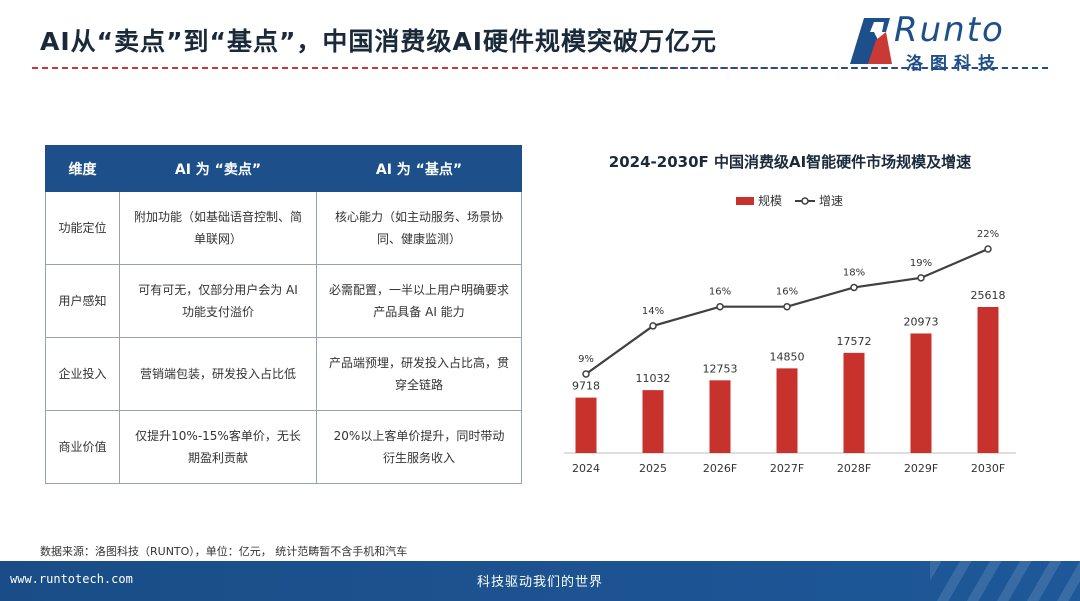 The width and height of the screenshot is (1080, 601). I want to click on table-cell-dimension: 用户感知, so click(82, 301).